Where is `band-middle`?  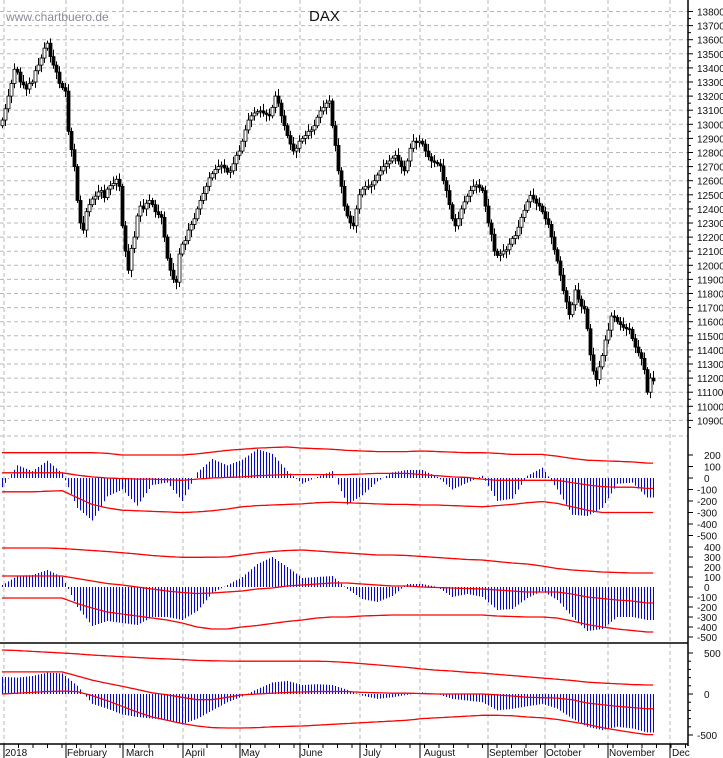 band-middle is located at coordinates (327, 481).